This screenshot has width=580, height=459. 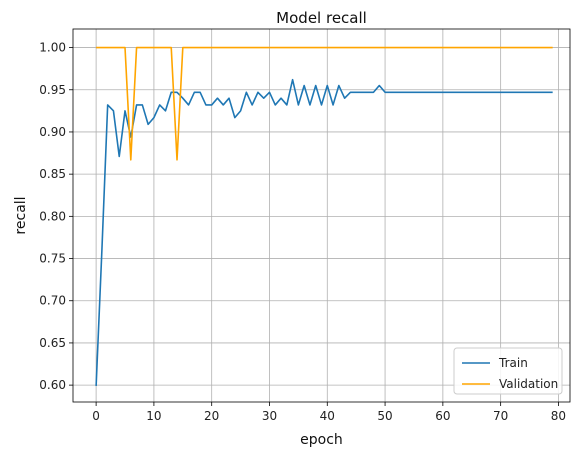 What do you see at coordinates (211, 416) in the screenshot?
I see `x-tick-label: 20` at bounding box center [211, 416].